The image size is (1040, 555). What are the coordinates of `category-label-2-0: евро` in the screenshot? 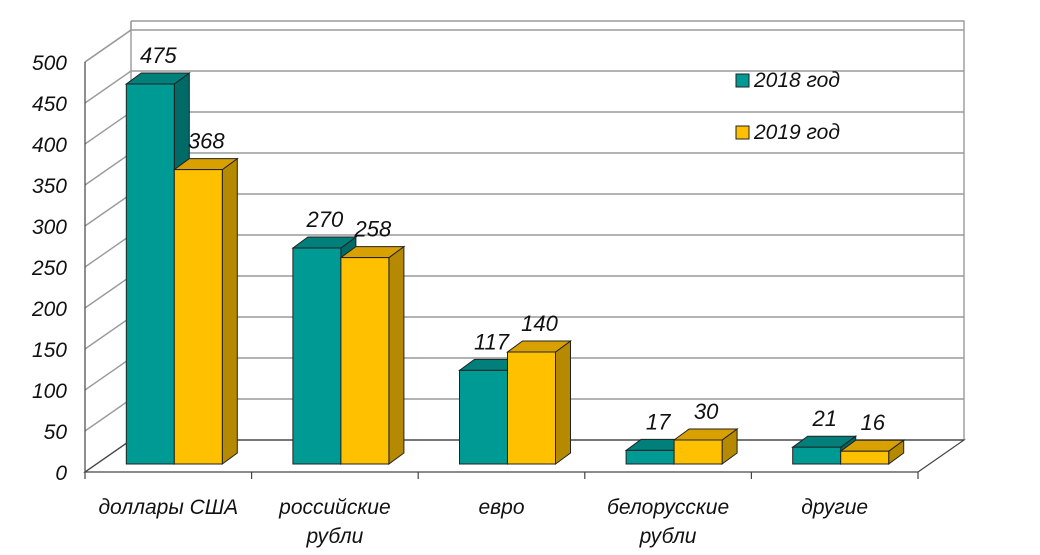 It's located at (502, 507).